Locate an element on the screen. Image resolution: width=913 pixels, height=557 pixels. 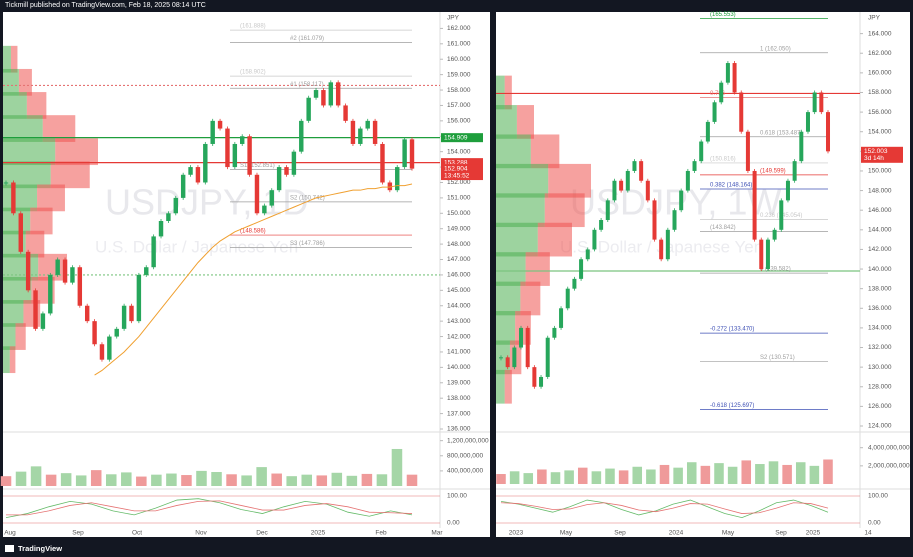
y-tick-label: 148.000 is located at coordinates (459, 244).